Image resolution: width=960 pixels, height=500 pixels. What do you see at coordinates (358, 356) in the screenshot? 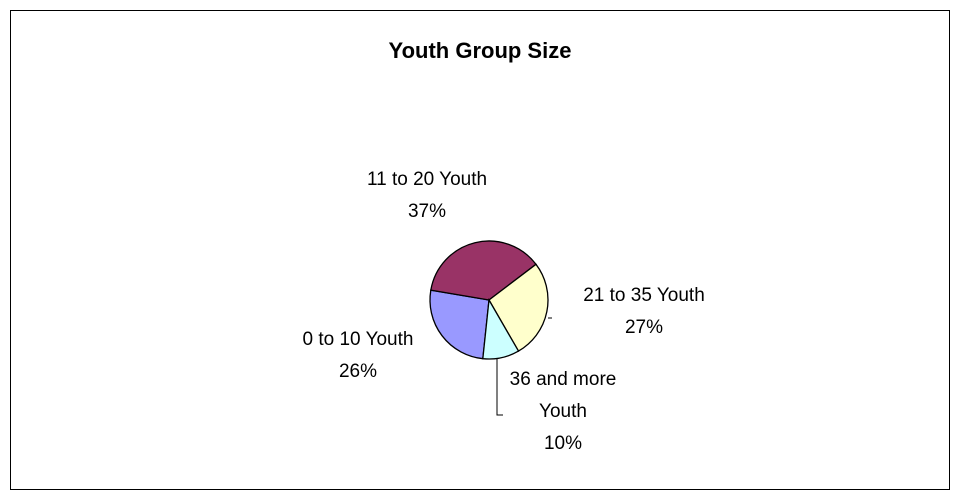
I see `data-label: 0 to 10 Youth 26%` at bounding box center [358, 356].